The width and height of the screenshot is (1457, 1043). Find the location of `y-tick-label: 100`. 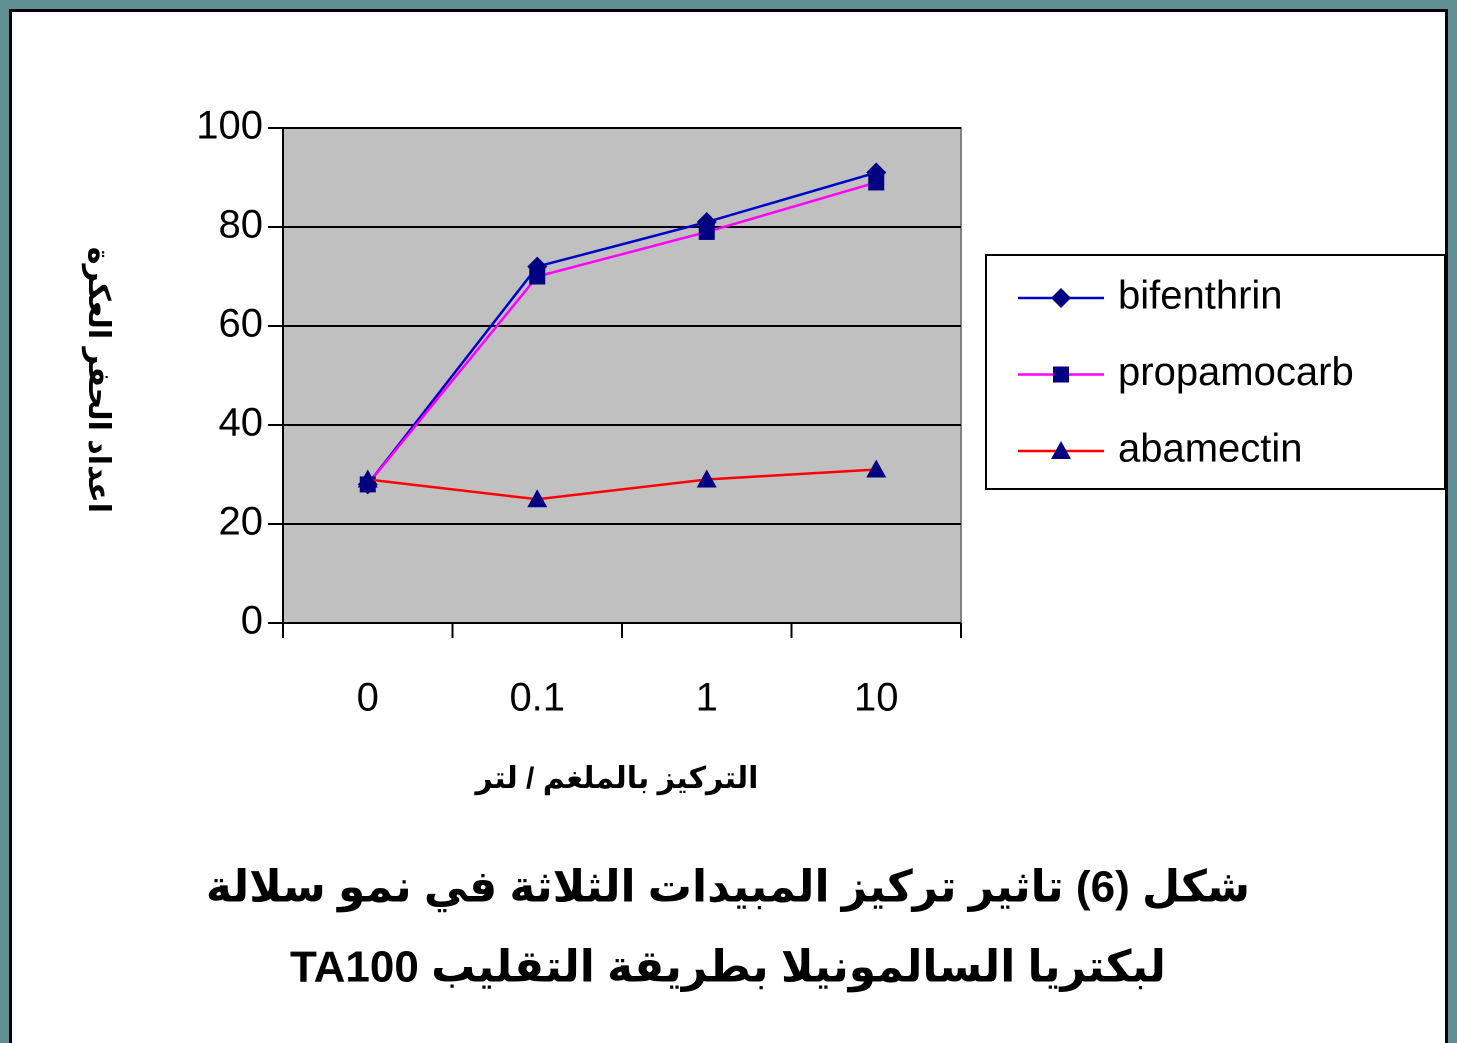

y-tick-label: 100 is located at coordinates (229, 126).